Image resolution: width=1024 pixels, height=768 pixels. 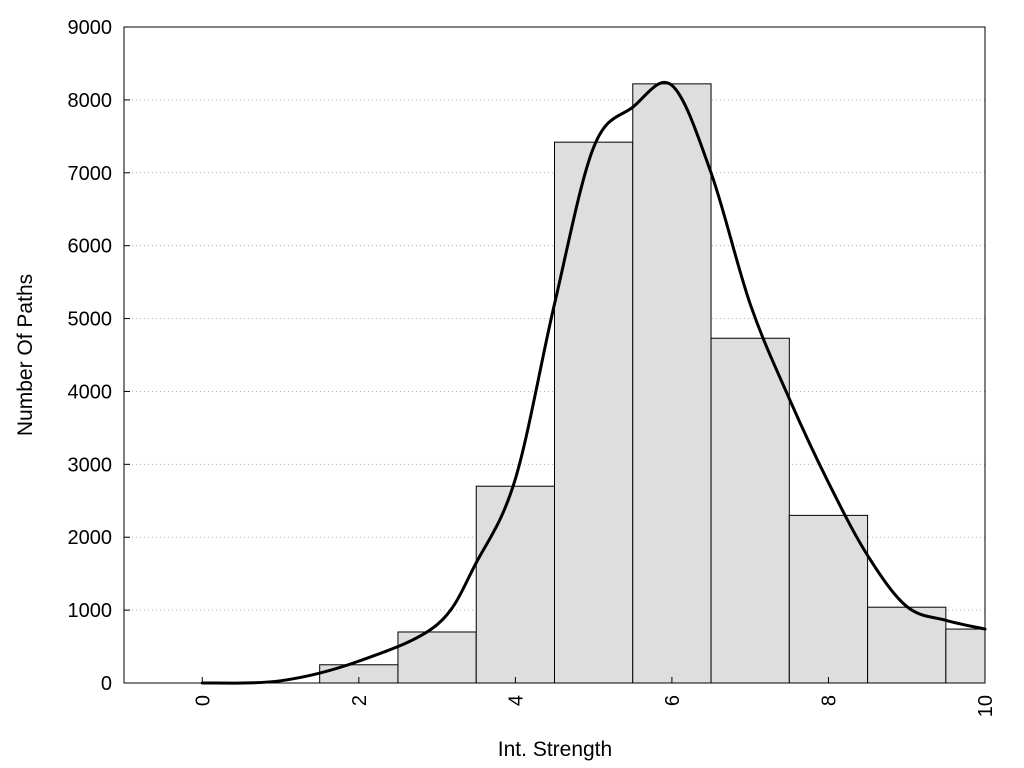 I want to click on y-tick-label: 2000, so click(x=90, y=538).